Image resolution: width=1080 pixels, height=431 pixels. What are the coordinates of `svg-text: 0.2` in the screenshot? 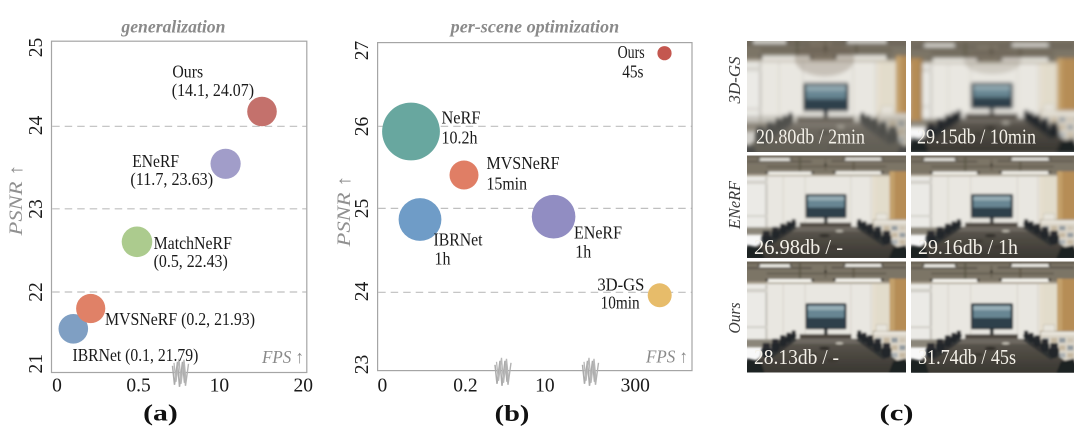 It's located at (465, 386).